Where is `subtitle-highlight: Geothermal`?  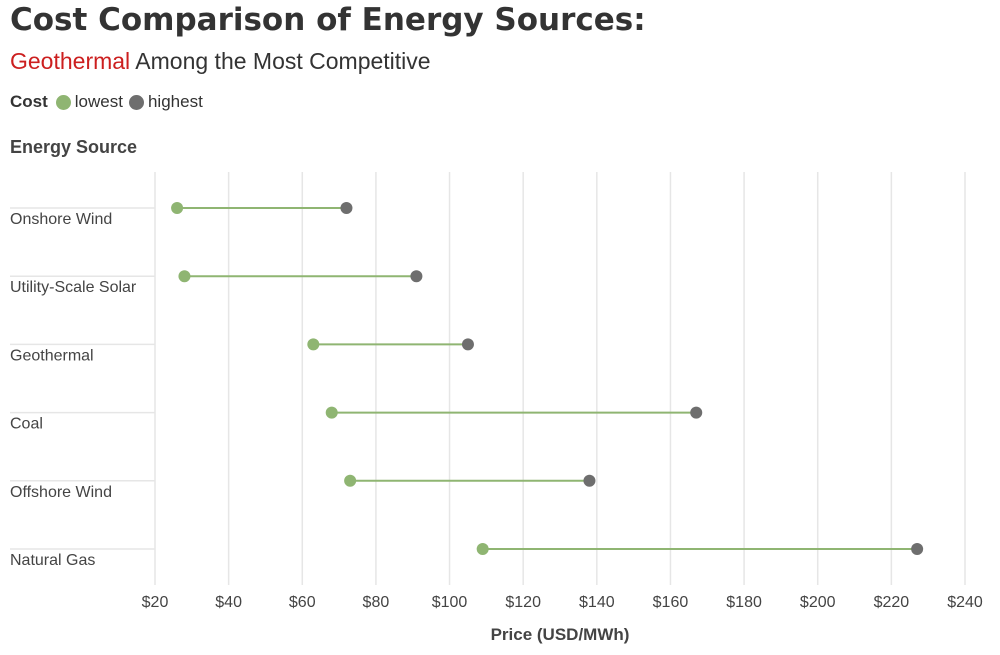 subtitle-highlight: Geothermal is located at coordinates (70, 61).